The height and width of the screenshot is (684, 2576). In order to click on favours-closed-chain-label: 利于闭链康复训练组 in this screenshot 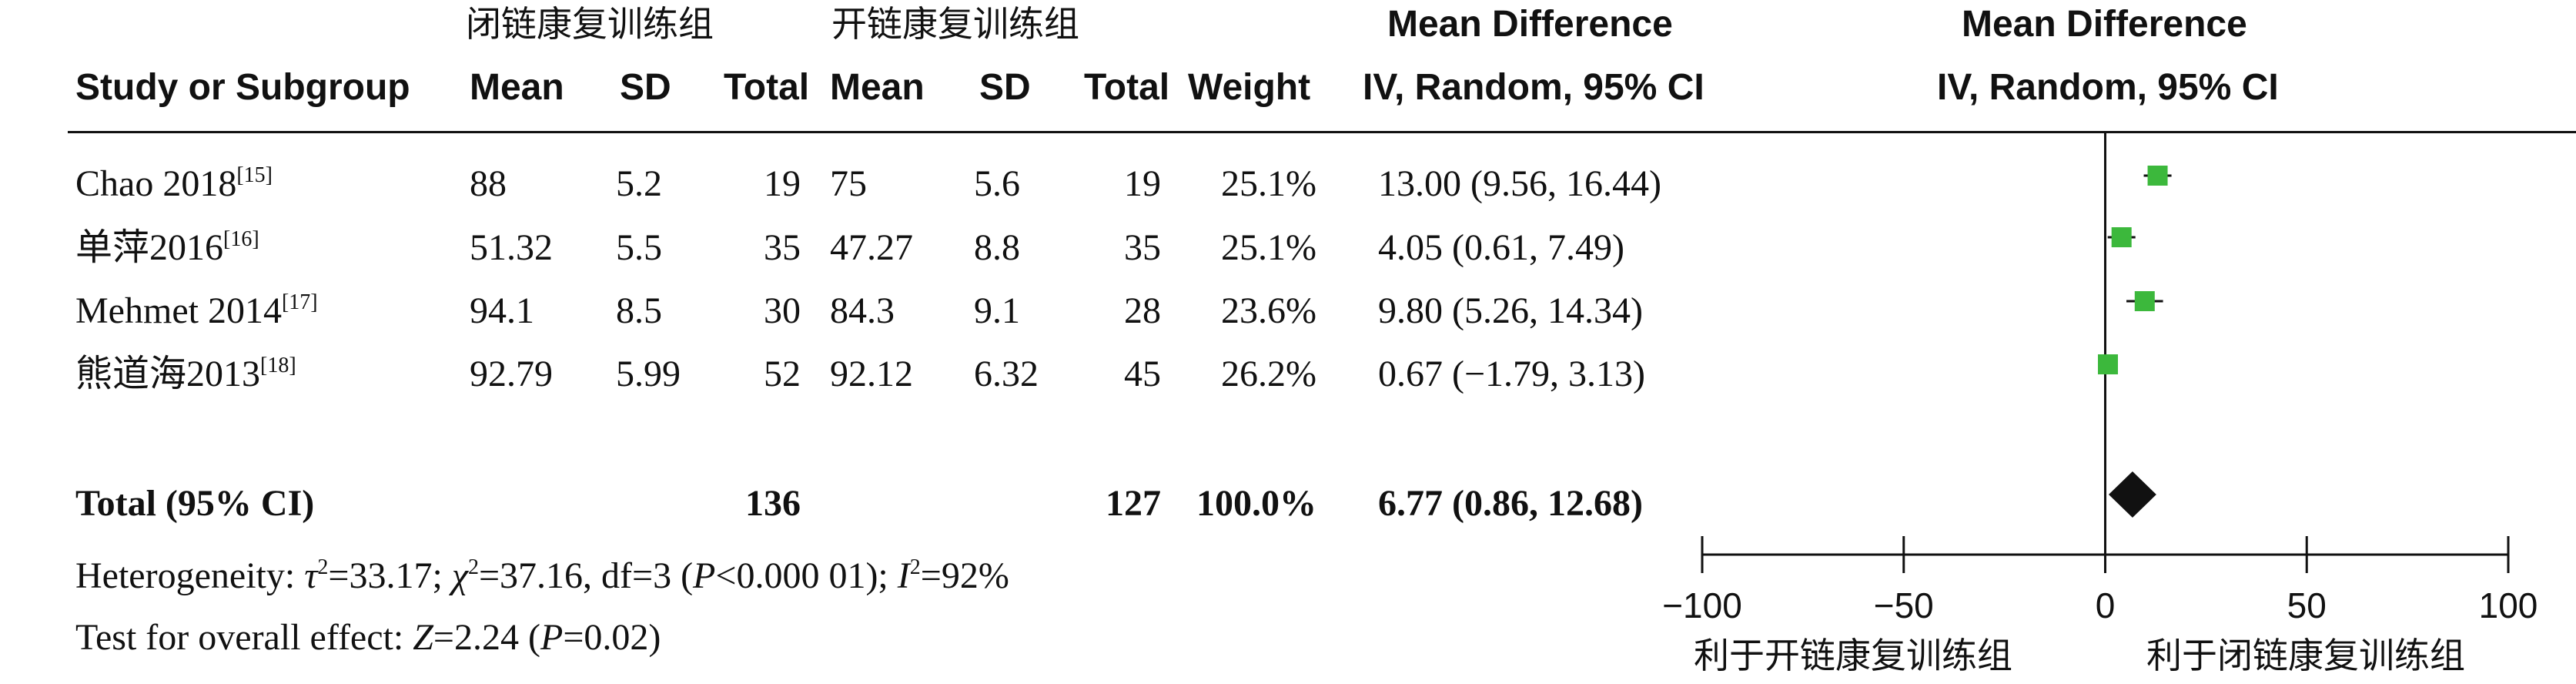, I will do `click(2305, 655)`.